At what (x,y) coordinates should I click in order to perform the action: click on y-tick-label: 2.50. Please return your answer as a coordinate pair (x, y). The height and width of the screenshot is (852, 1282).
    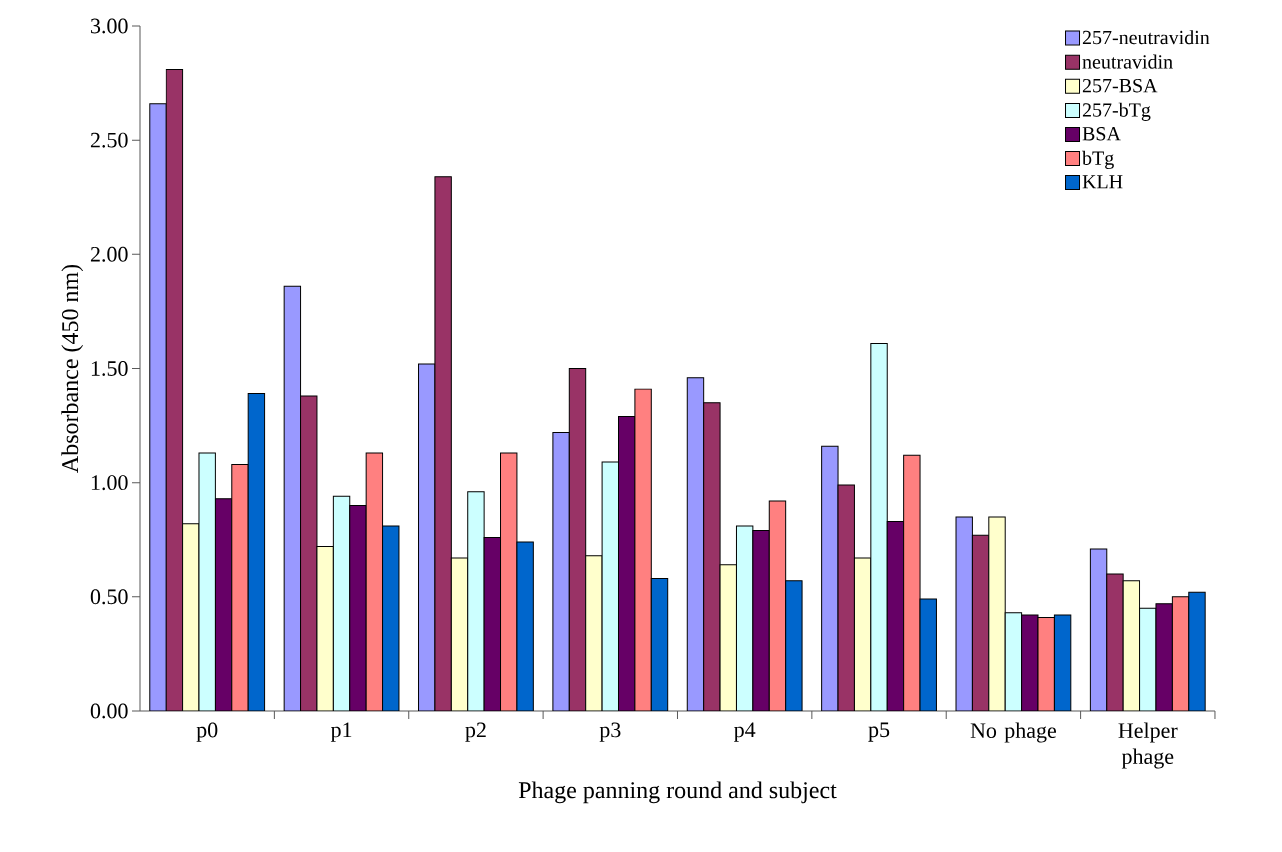
    Looking at the image, I should click on (109, 140).